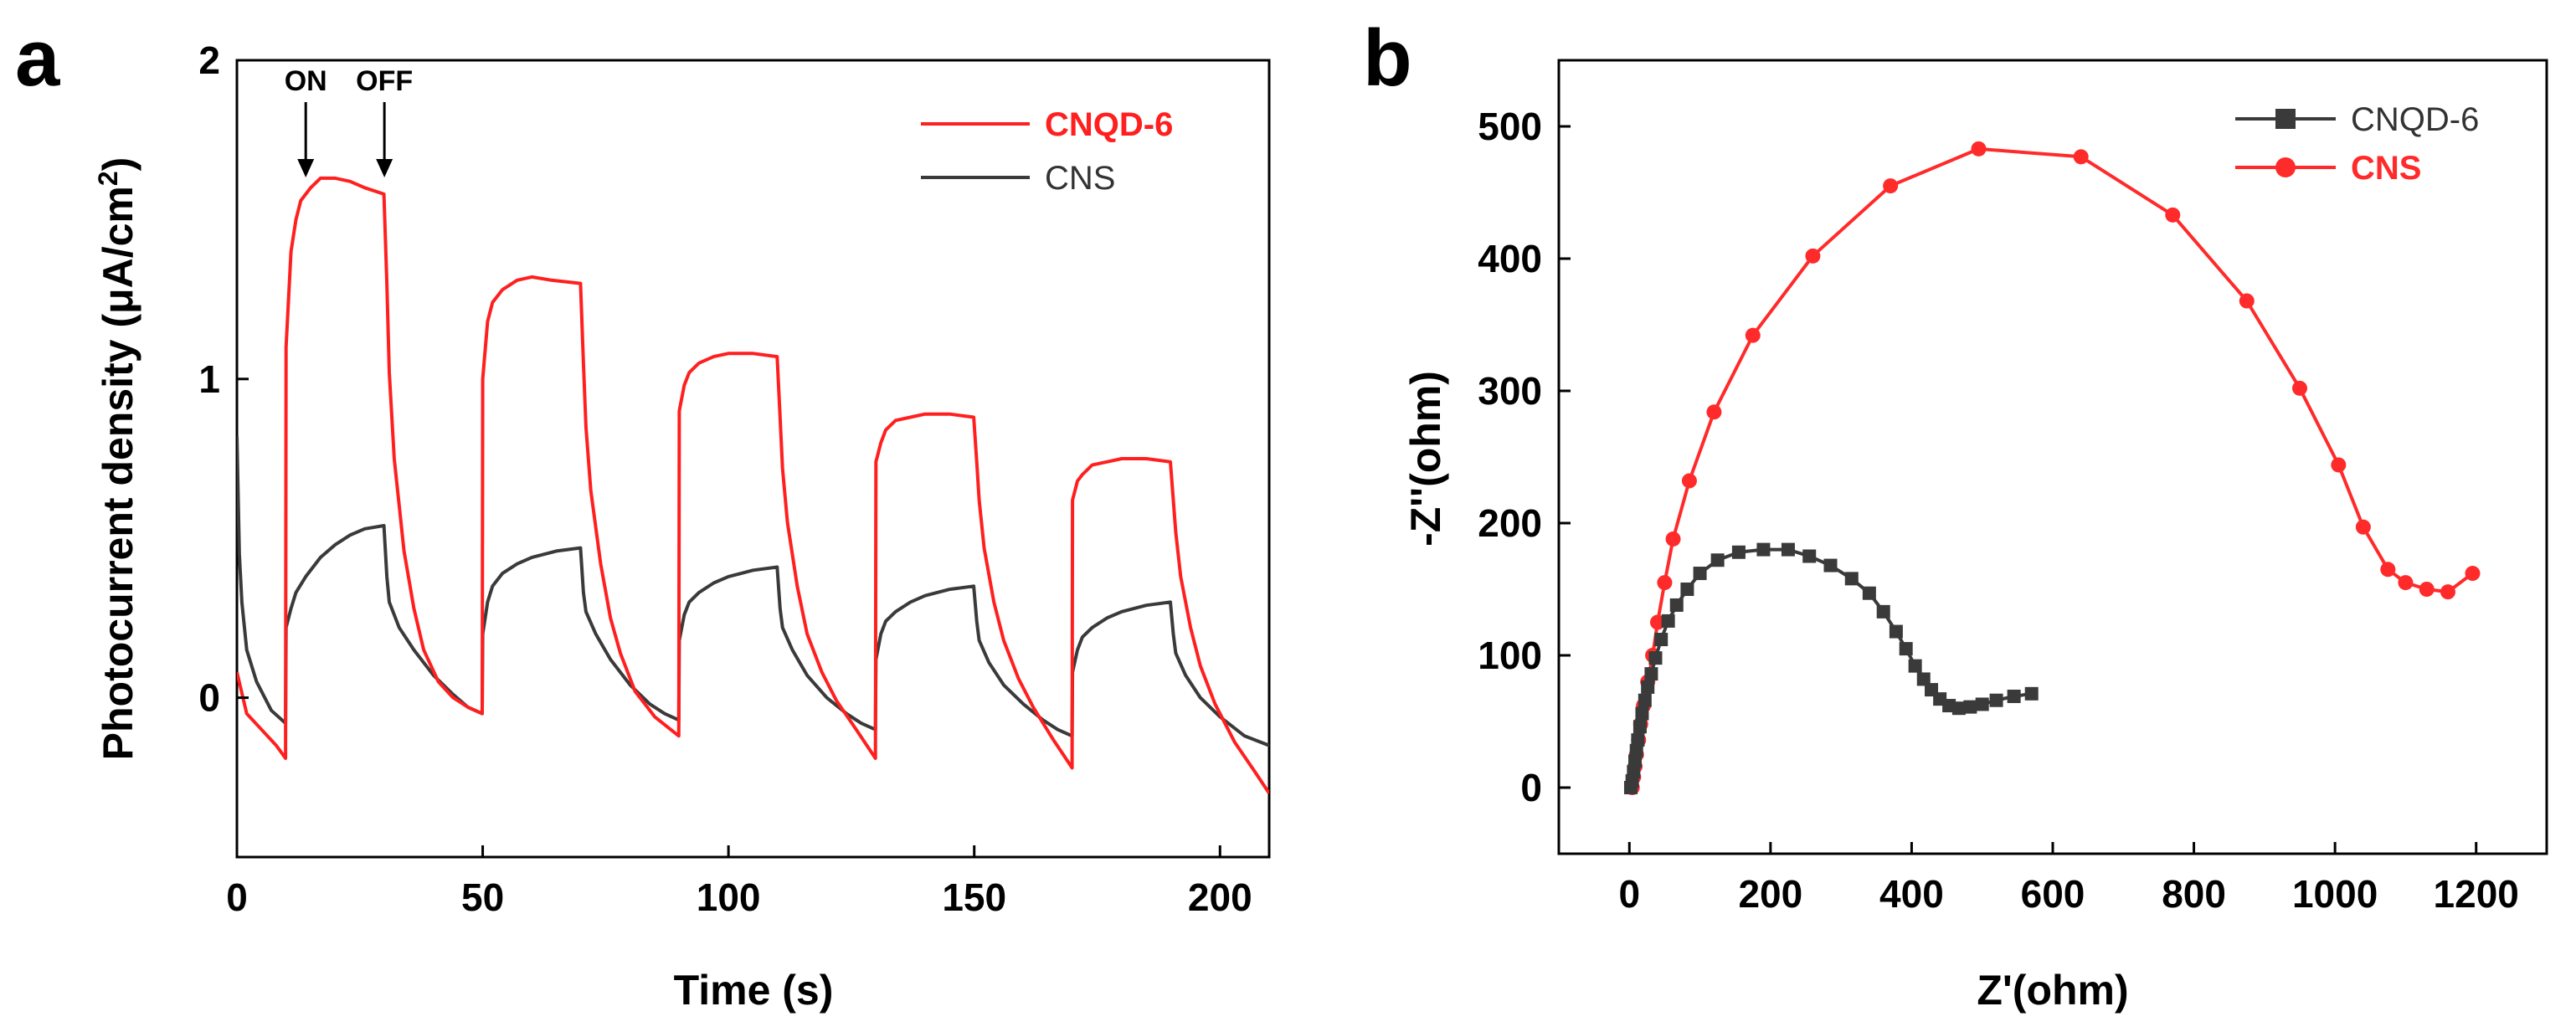  What do you see at coordinates (108, 178) in the screenshot?
I see `y-label-superscript: 2` at bounding box center [108, 178].